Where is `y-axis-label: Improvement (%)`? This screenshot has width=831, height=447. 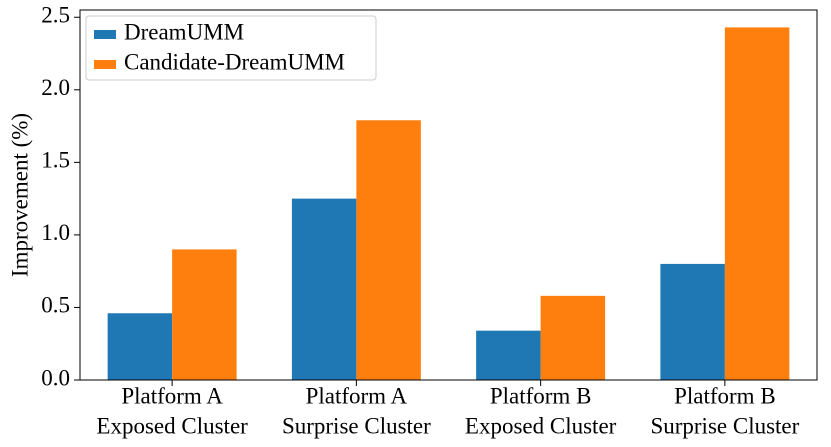 y-axis-label: Improvement (%) is located at coordinates (19, 195).